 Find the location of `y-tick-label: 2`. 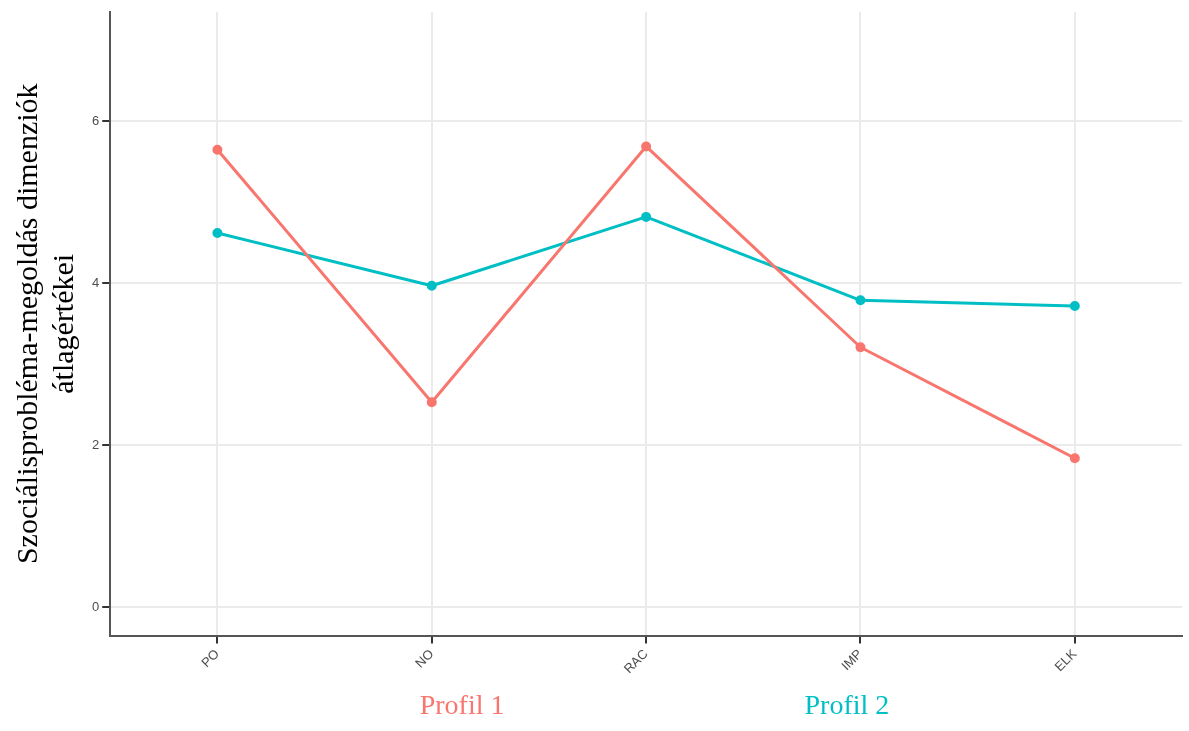

y-tick-label: 2 is located at coordinates (96, 444).